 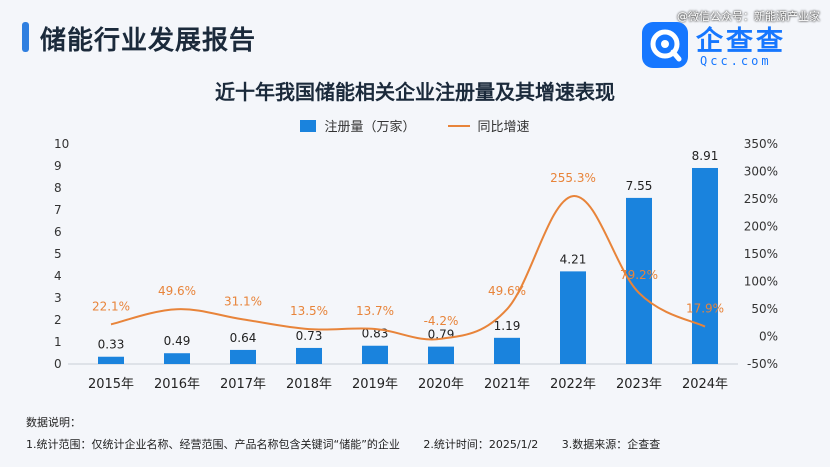 What do you see at coordinates (761, 282) in the screenshot?
I see `y-right-tick-label: 100%` at bounding box center [761, 282].